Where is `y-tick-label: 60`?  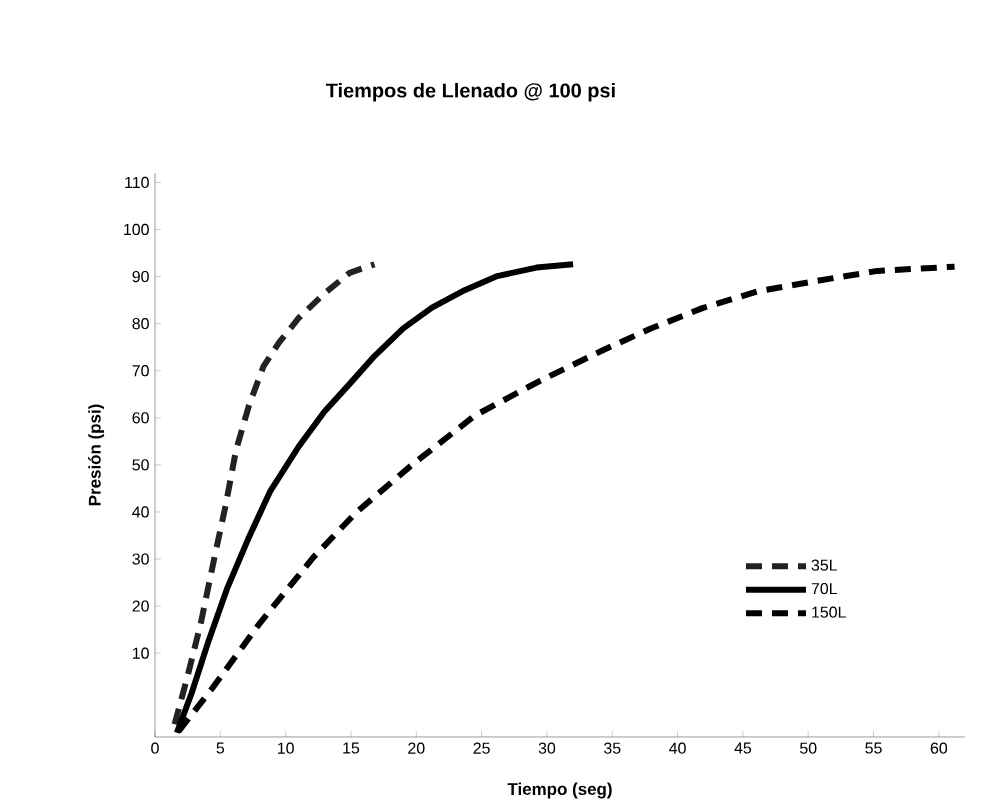
y-tick-label: 60 is located at coordinates (140, 418).